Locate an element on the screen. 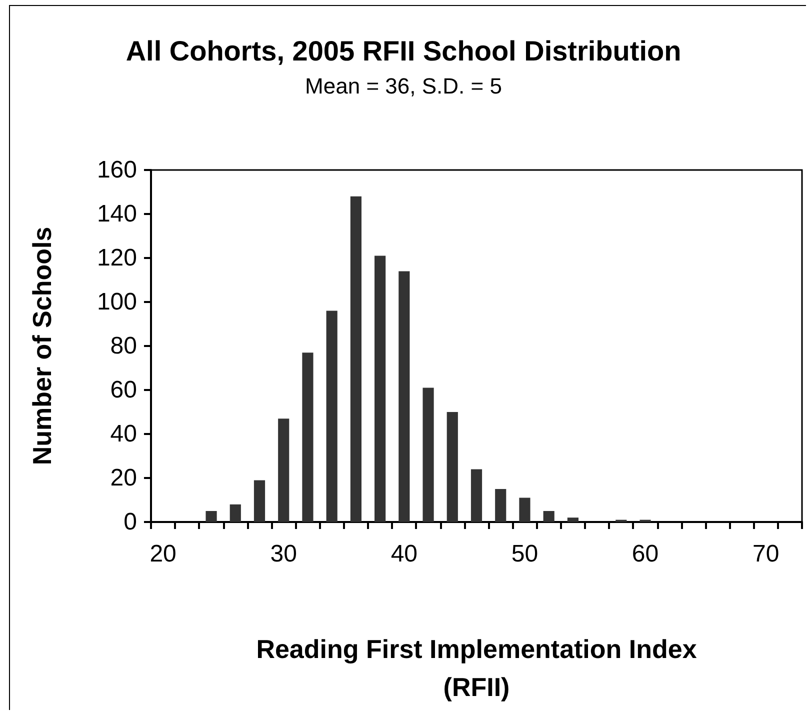 This screenshot has width=807, height=711. x-tick-label: 30 is located at coordinates (283, 554).